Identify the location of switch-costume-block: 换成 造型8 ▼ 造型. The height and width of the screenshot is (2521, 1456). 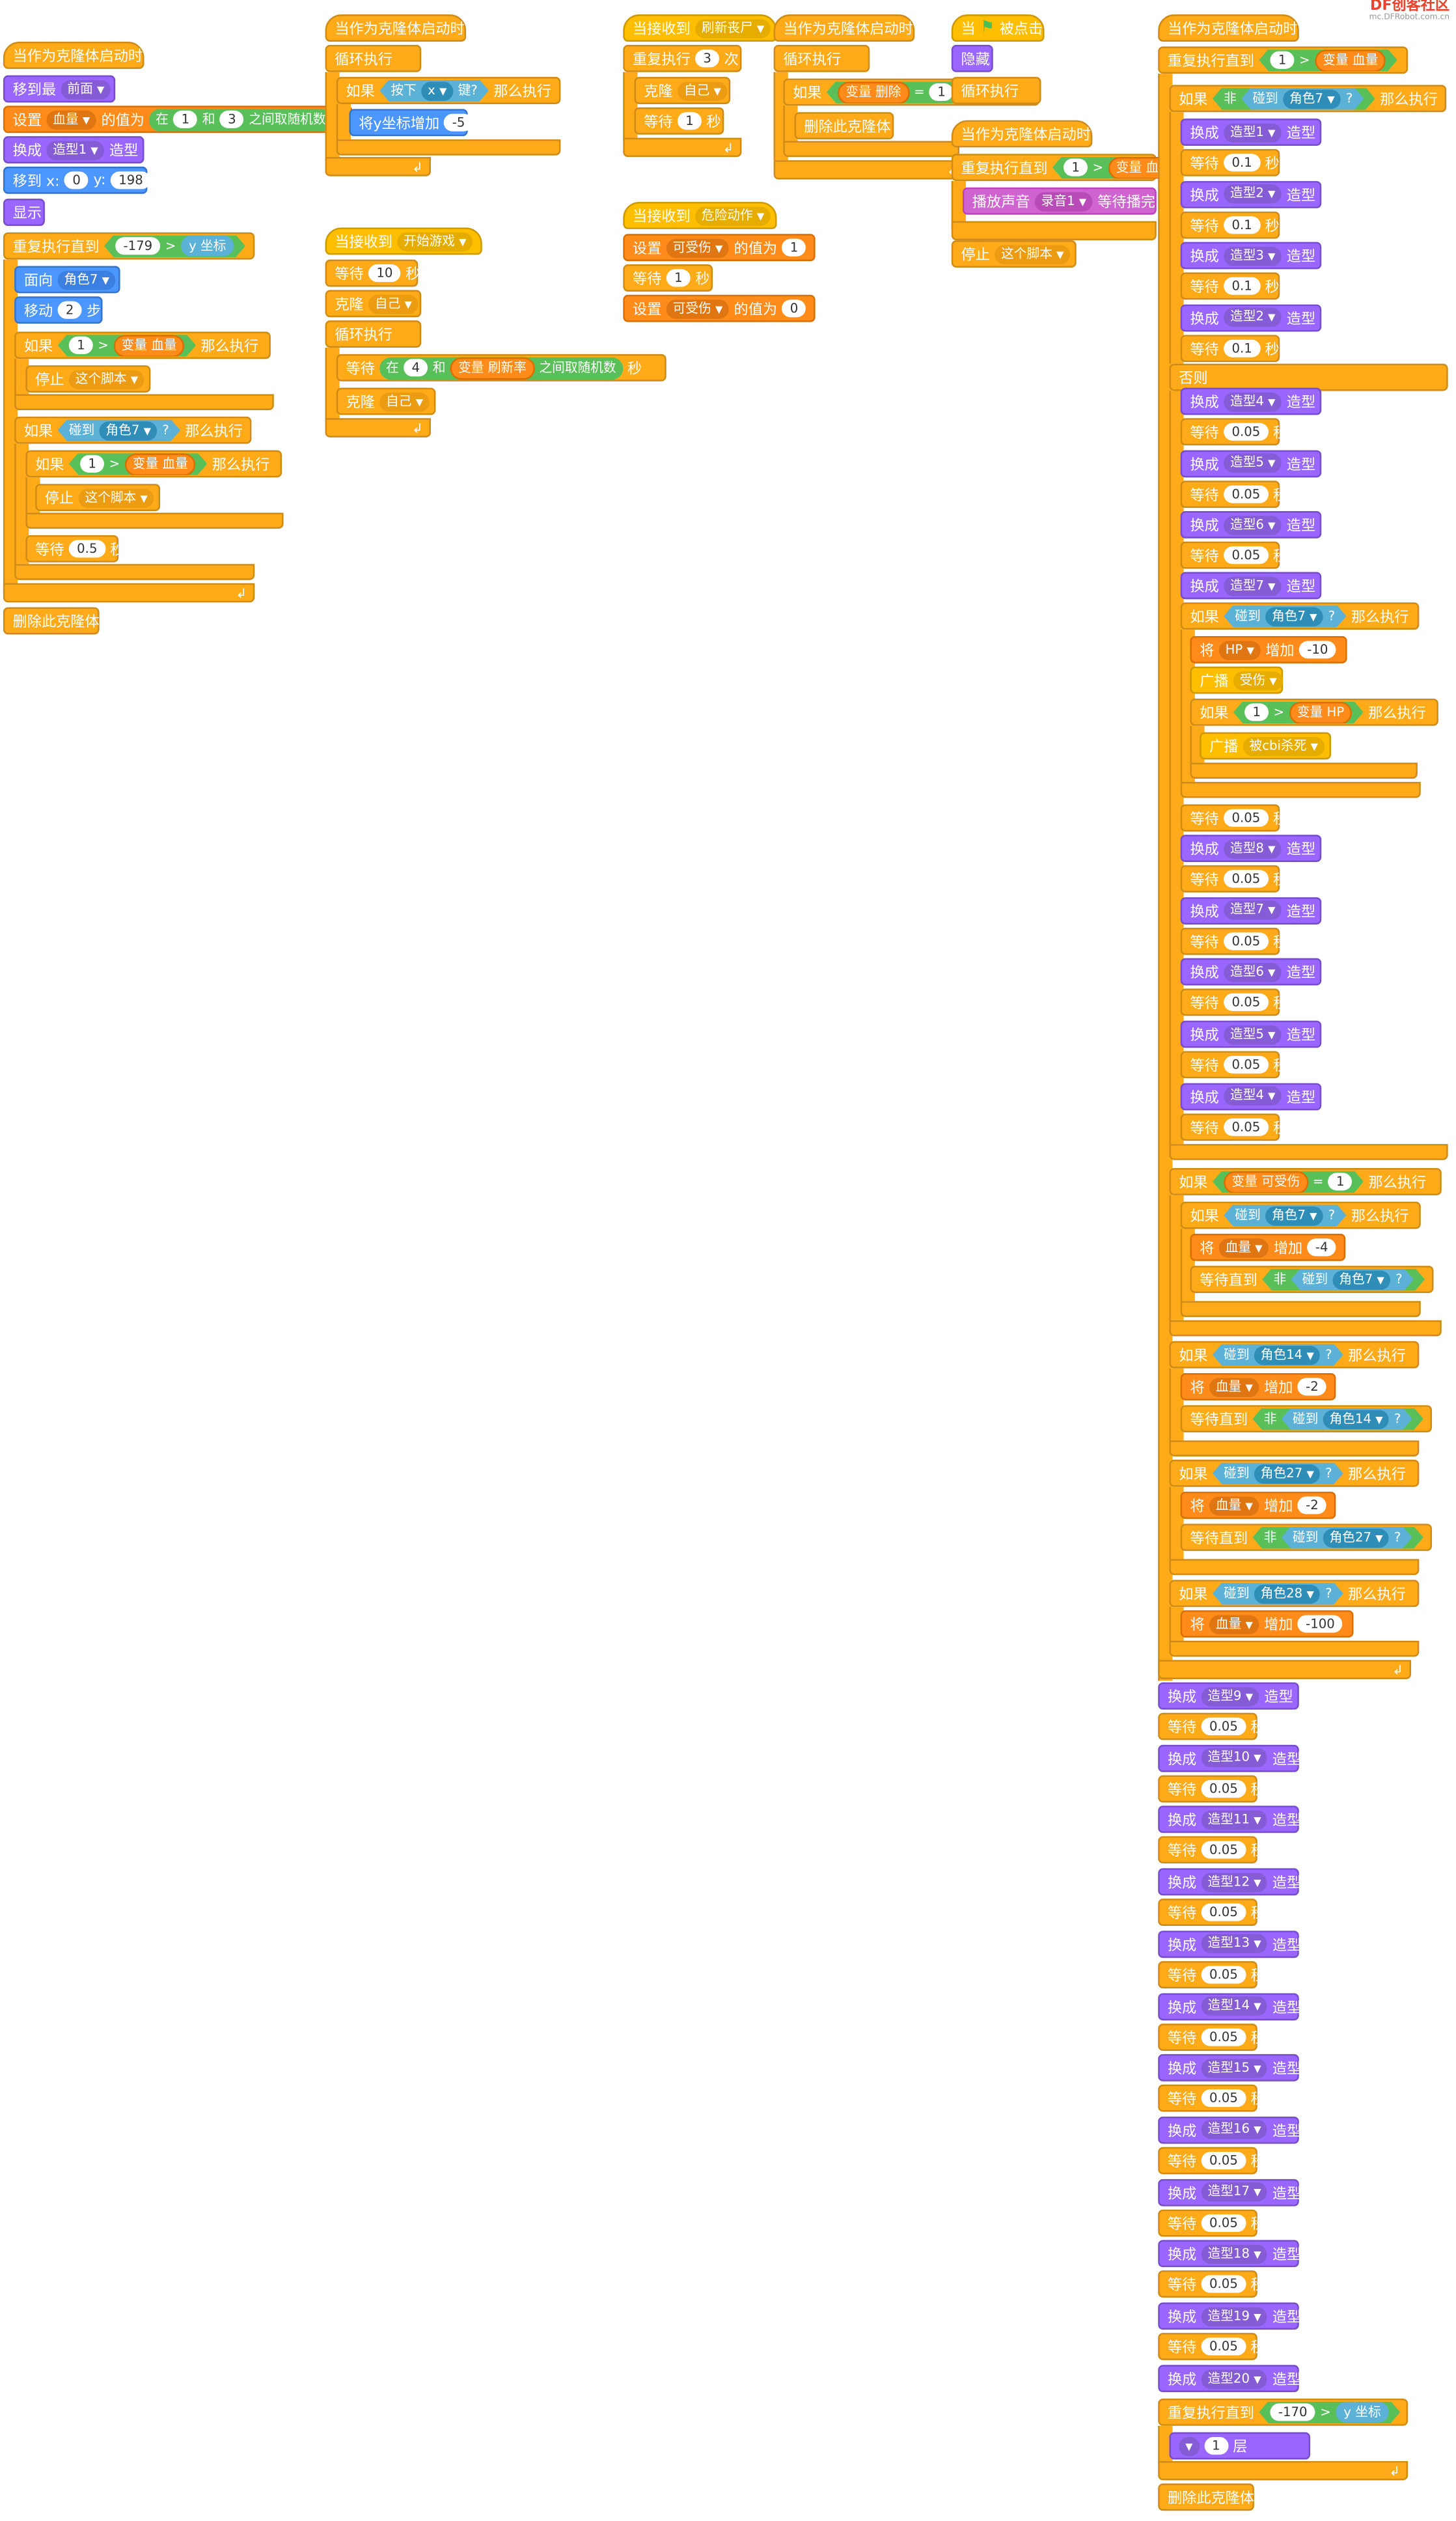
(1251, 849).